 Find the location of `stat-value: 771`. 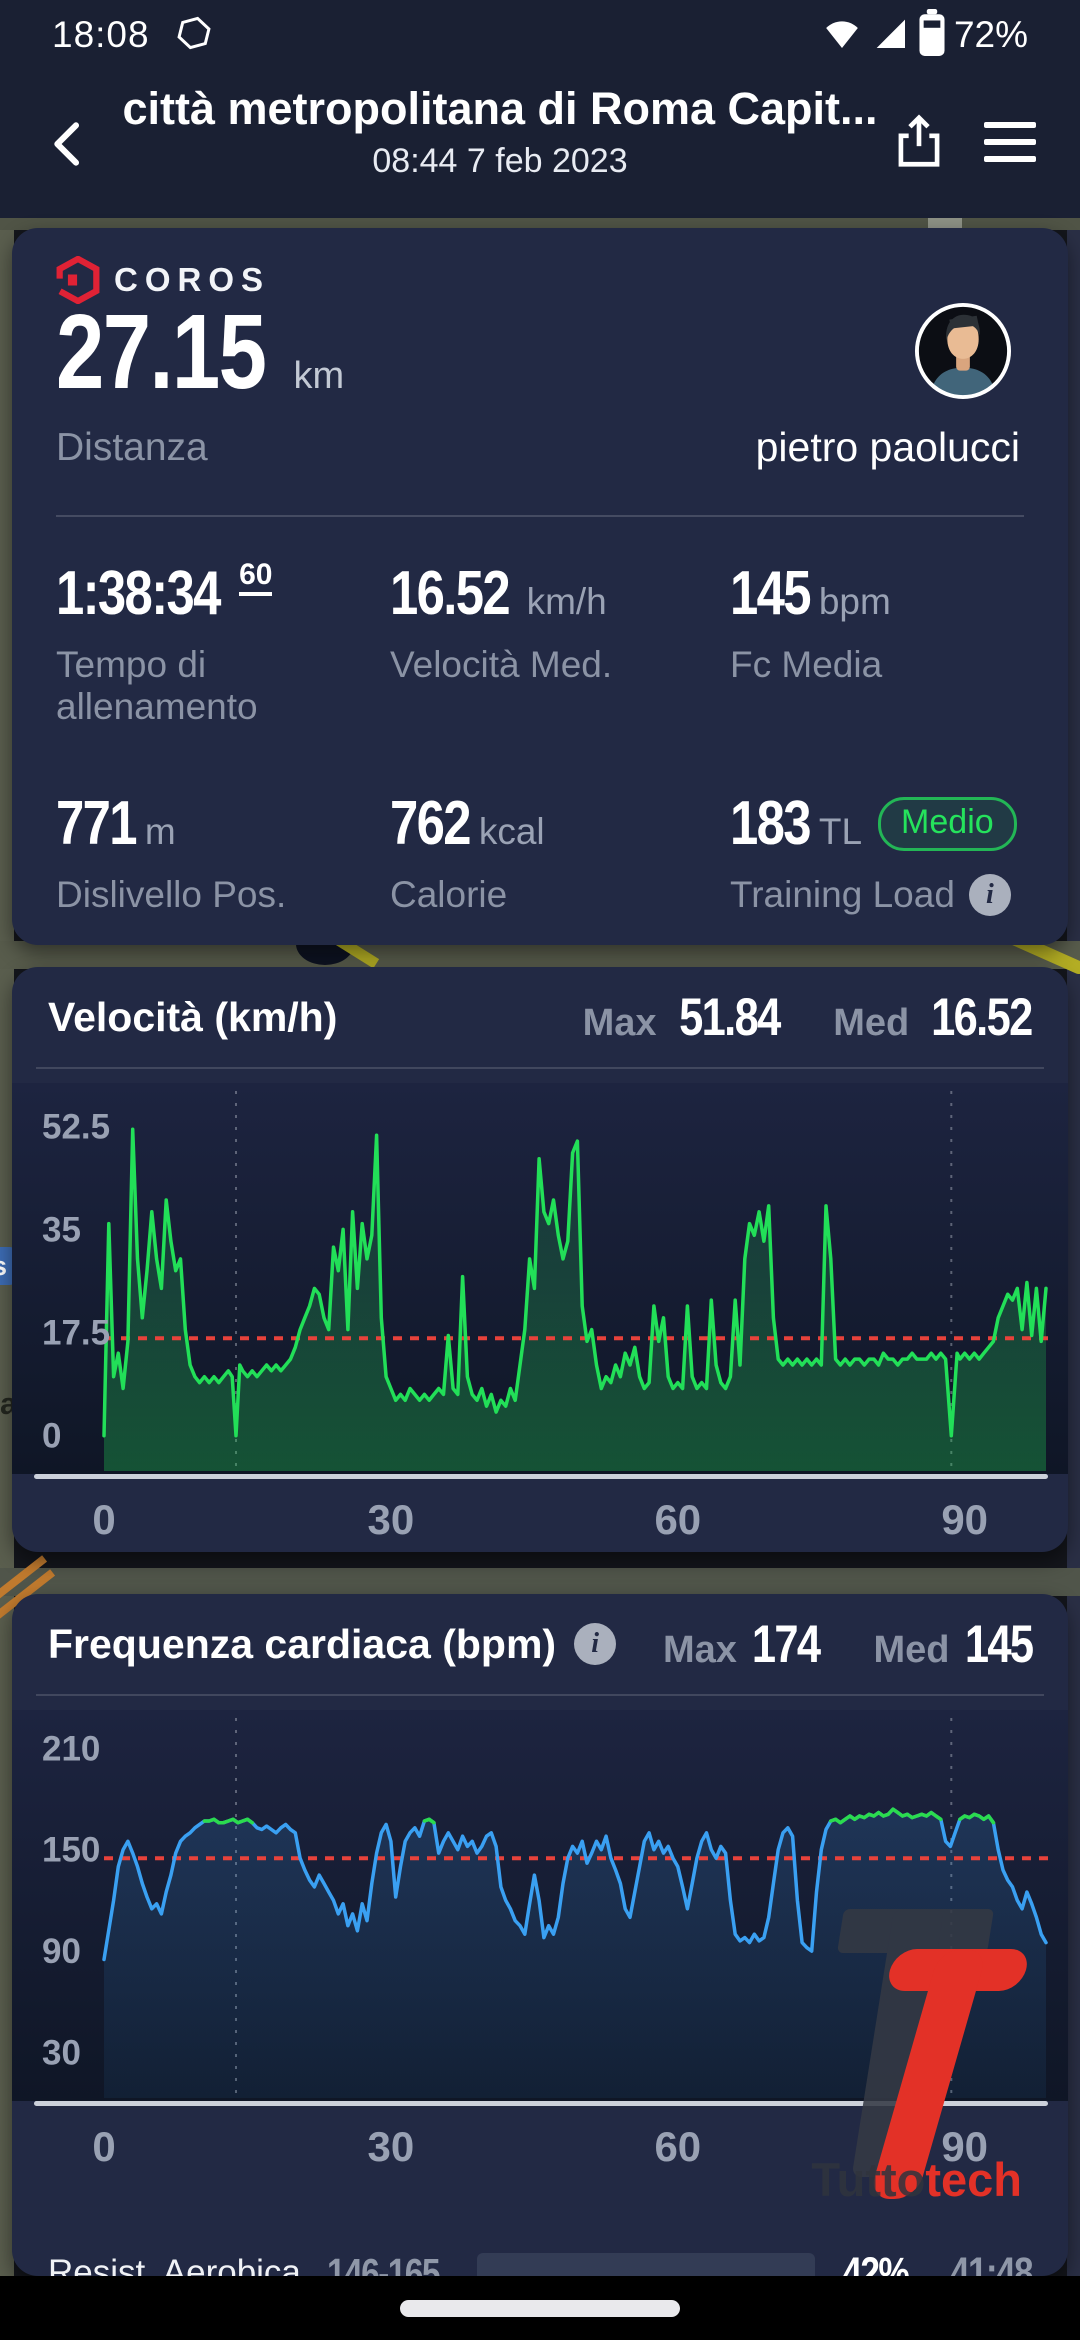

stat-value: 771 is located at coordinates (97, 823).